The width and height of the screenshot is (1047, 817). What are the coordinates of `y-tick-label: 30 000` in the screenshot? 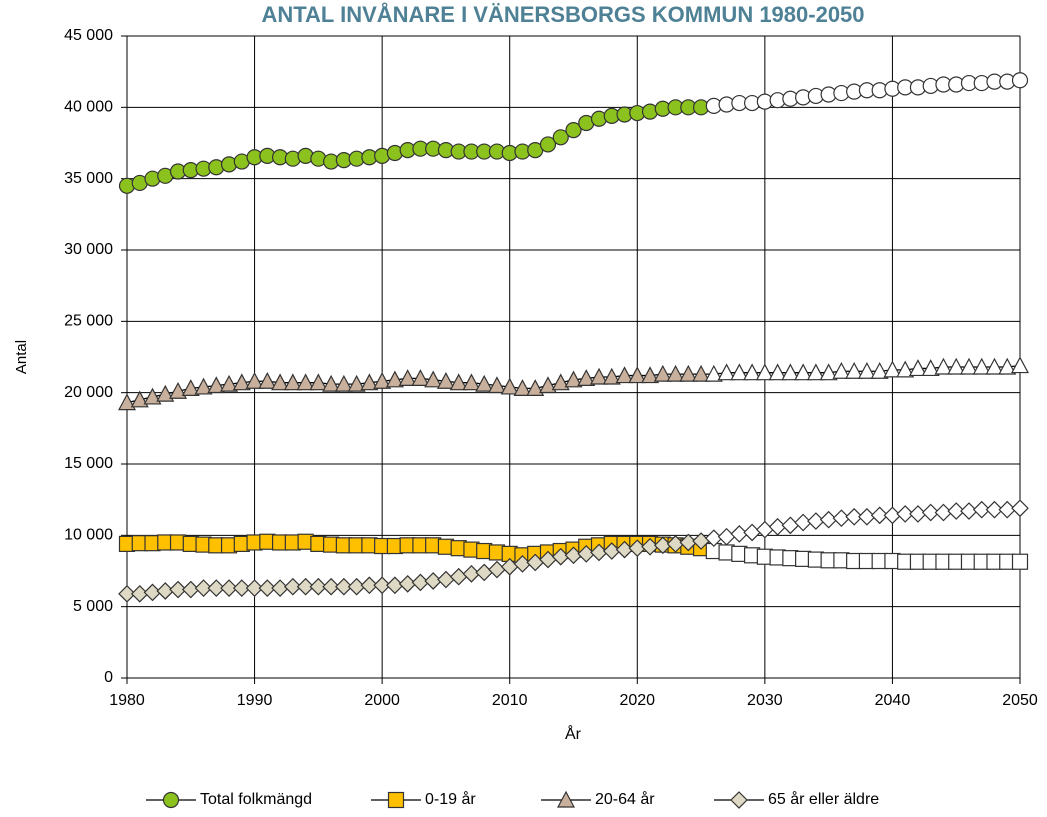 It's located at (88, 249).